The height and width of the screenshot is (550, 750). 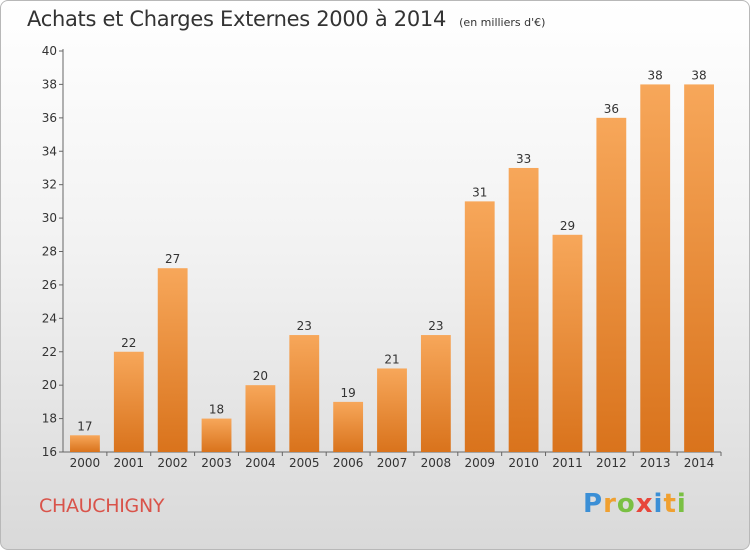 I want to click on y-tick-label: 32, so click(x=49, y=185).